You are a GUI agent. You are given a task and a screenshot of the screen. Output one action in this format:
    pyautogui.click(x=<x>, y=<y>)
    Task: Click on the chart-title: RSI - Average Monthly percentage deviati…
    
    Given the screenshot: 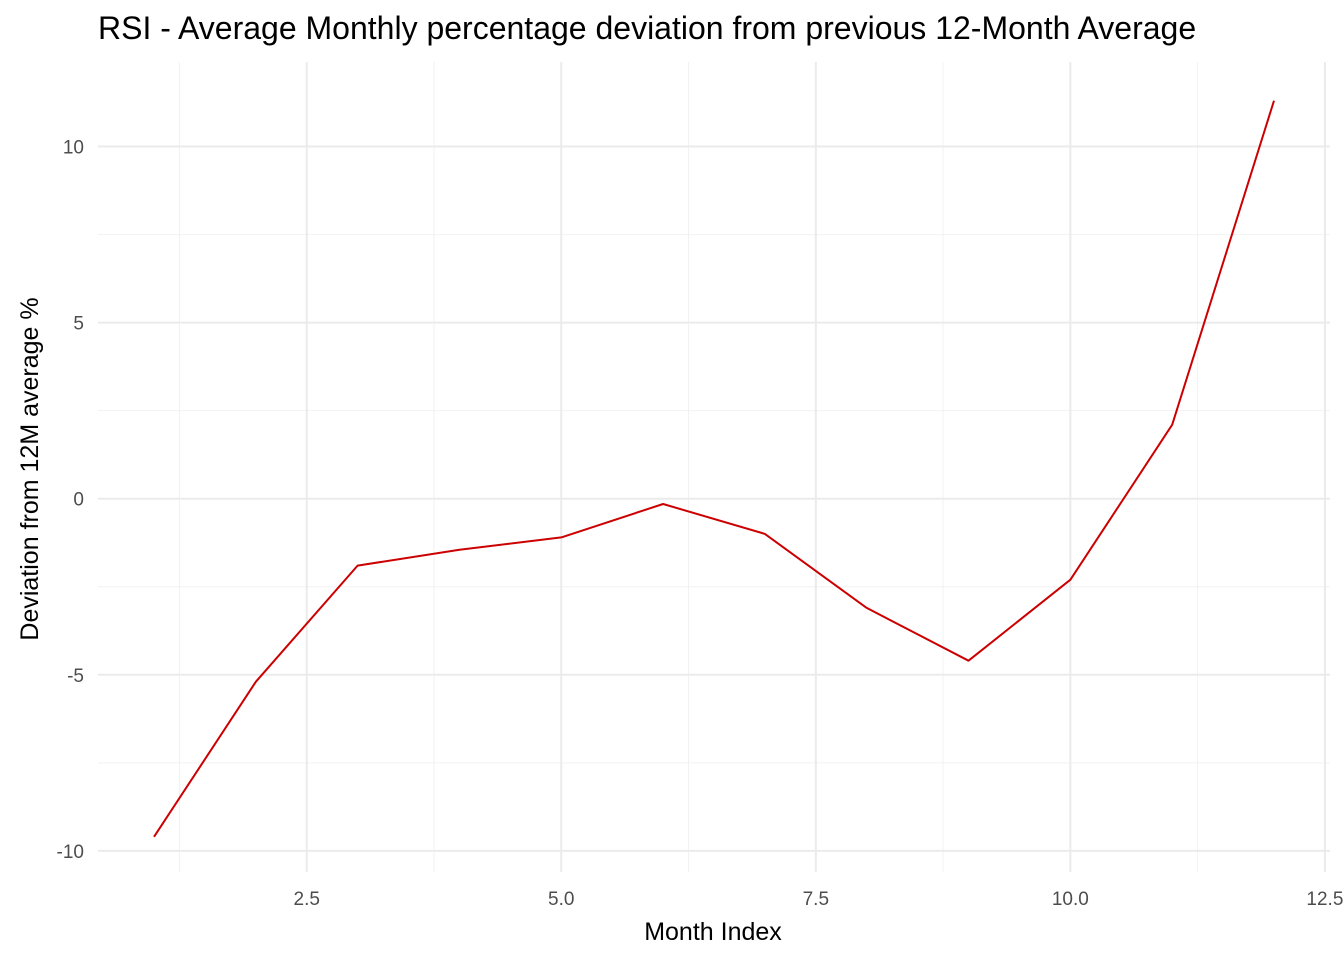 What is the action you would take?
    pyautogui.click(x=647, y=28)
    